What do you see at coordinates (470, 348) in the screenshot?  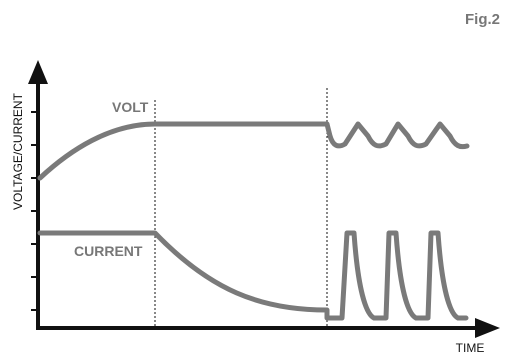 I see `x-axis-label: TIME` at bounding box center [470, 348].